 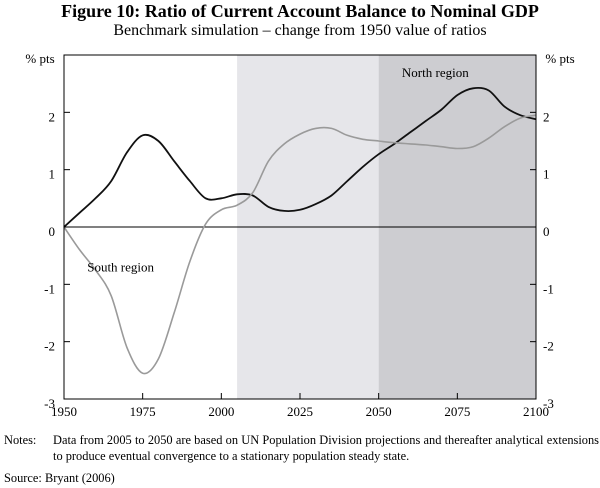 I want to click on x-tick-label-2100: 2100, so click(x=536, y=411).